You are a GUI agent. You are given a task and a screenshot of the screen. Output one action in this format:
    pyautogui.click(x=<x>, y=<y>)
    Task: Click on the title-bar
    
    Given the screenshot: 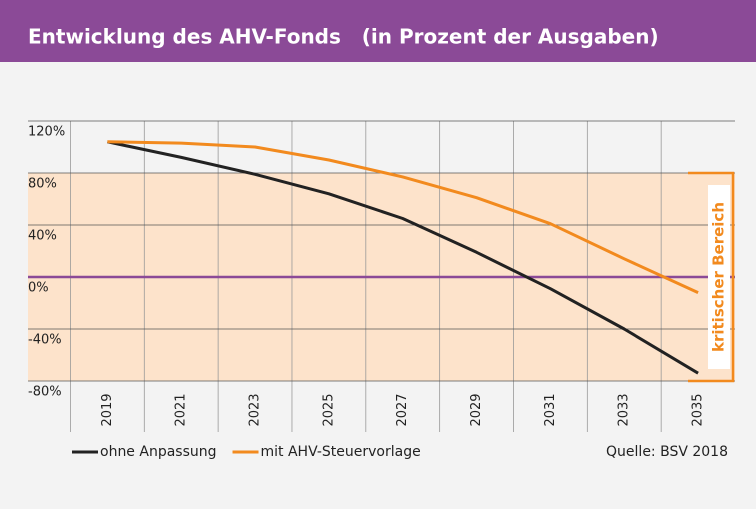 What is the action you would take?
    pyautogui.click(x=378, y=31)
    